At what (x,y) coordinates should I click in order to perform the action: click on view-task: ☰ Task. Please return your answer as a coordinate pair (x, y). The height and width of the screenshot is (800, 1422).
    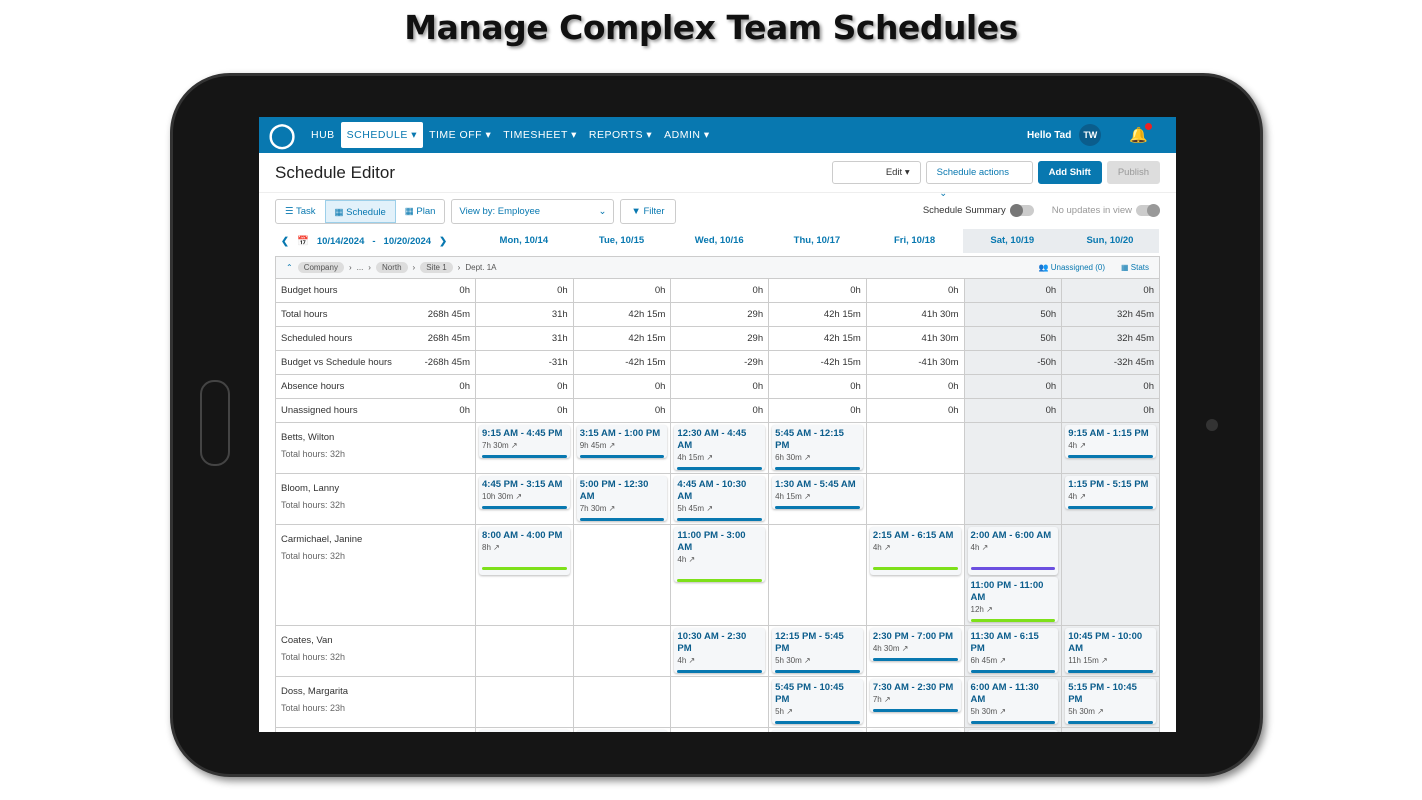
    Looking at the image, I should click on (300, 211).